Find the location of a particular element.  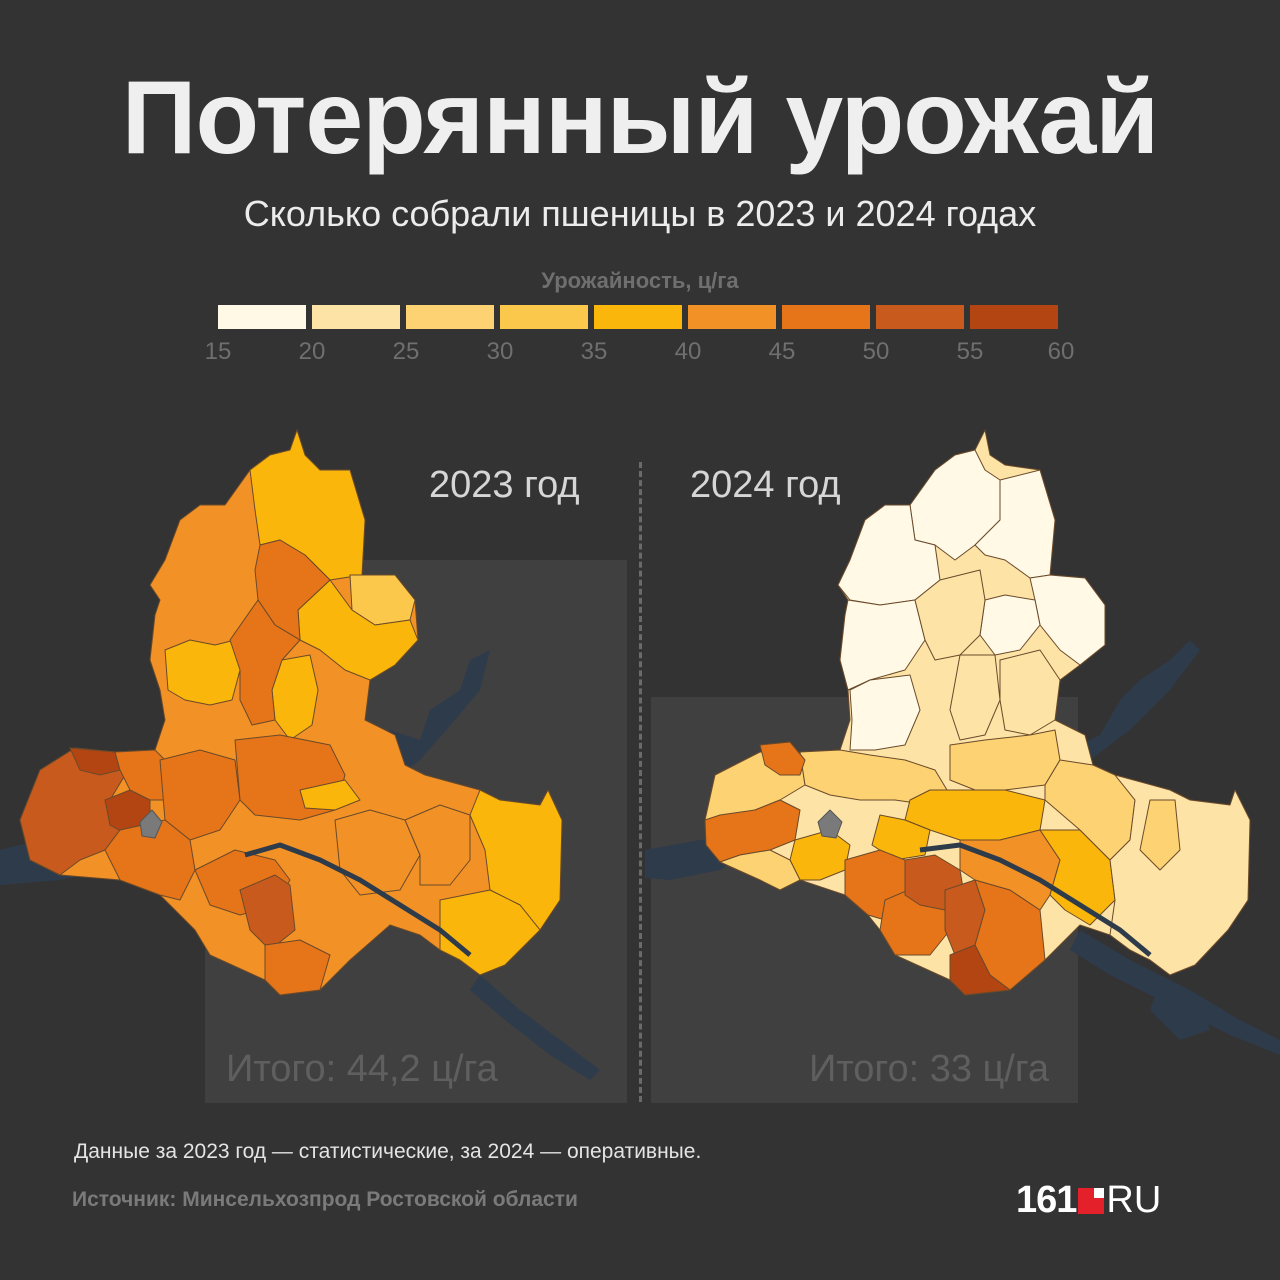

legend-tick-label: 25 is located at coordinates (406, 351).